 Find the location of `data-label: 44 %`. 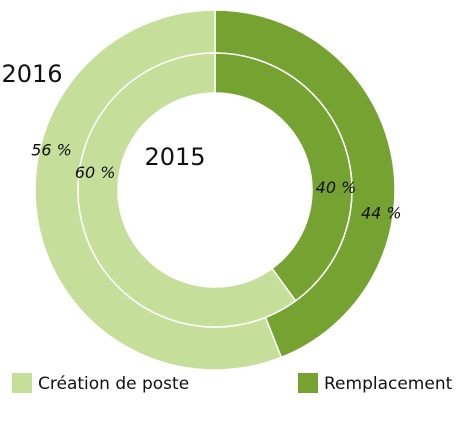

data-label: 44 % is located at coordinates (381, 212).